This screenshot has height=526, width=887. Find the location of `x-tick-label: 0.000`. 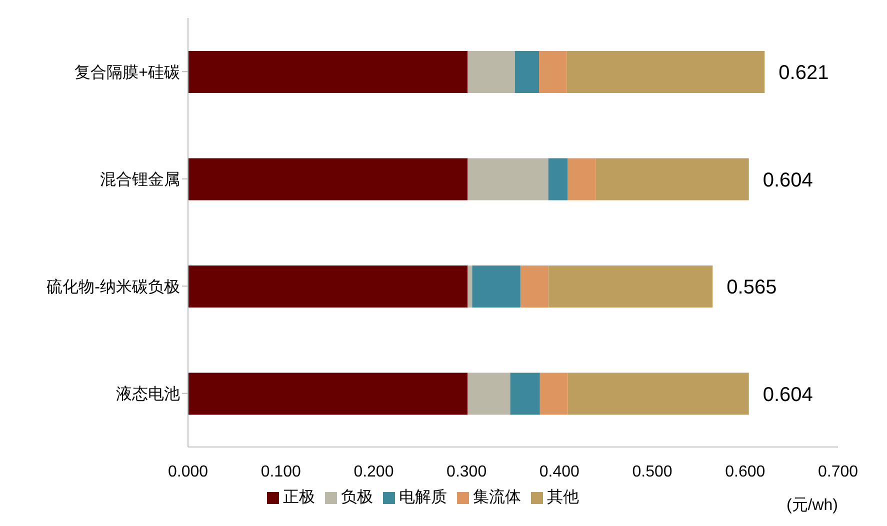

x-tick-label: 0.000 is located at coordinates (188, 471).